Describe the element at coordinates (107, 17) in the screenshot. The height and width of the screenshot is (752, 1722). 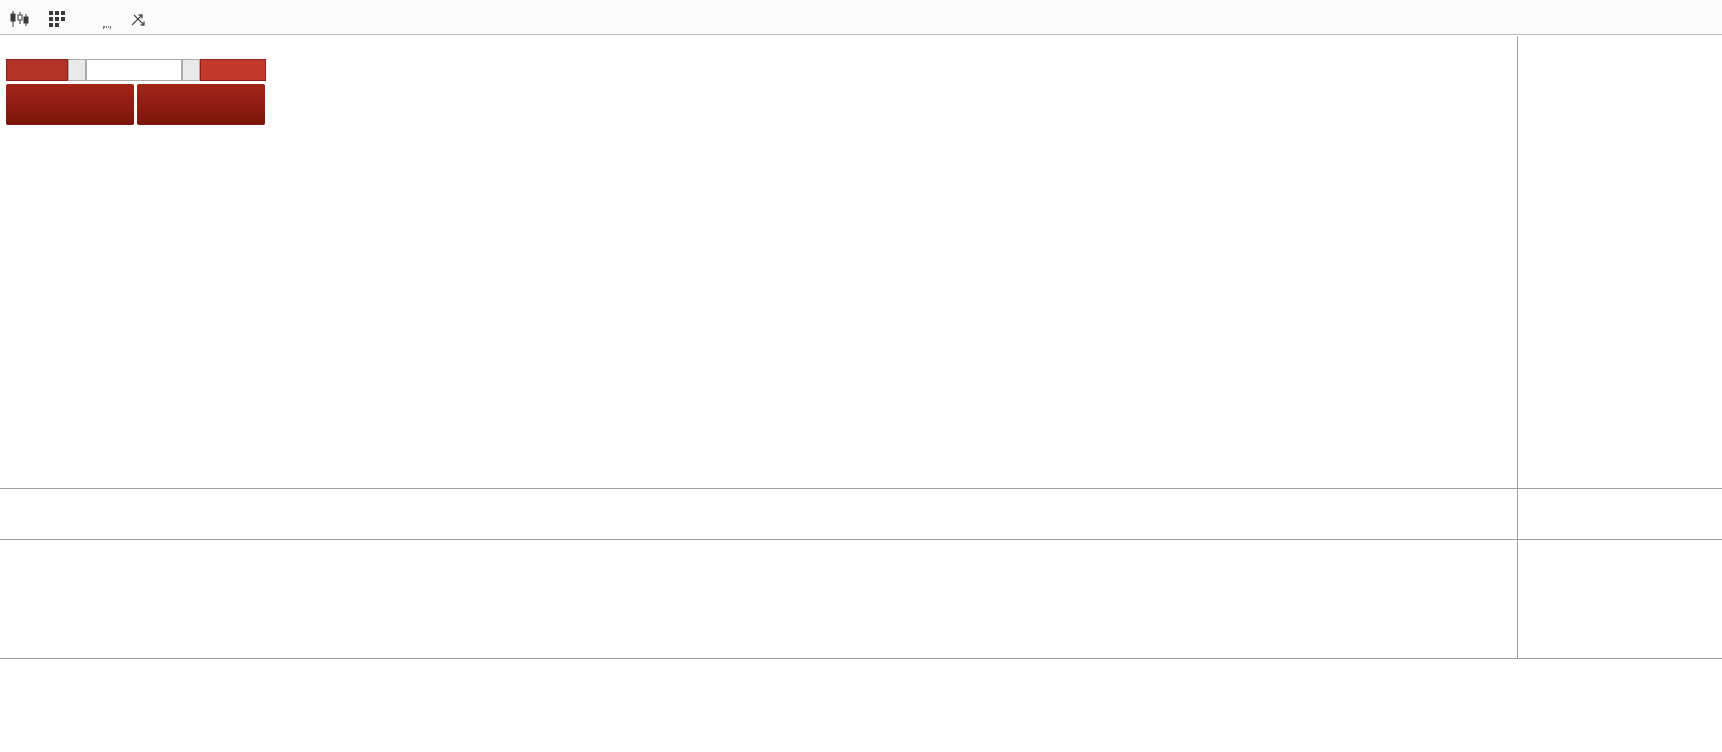
I see `text-box-tool-icon` at that location.